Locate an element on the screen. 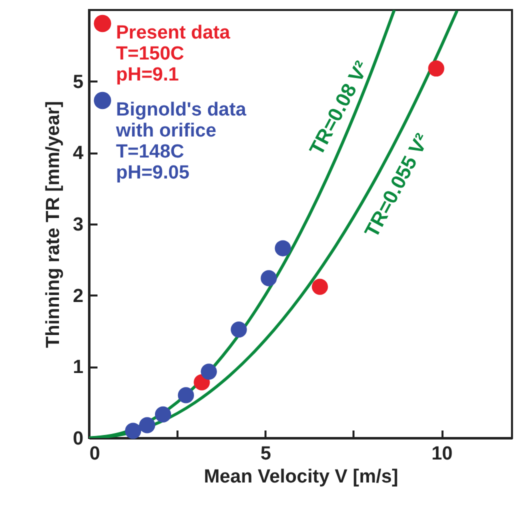 The height and width of the screenshot is (514, 514). legend-label: Bignold's data with orifice T=148C pH=9.05 is located at coordinates (181, 142).